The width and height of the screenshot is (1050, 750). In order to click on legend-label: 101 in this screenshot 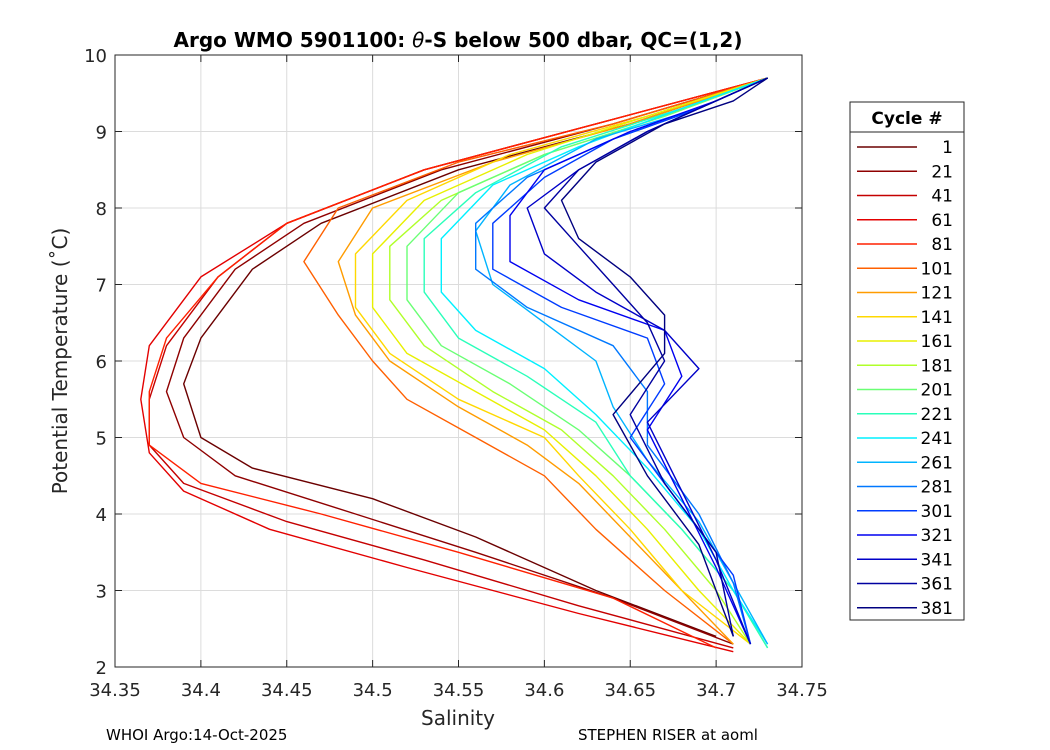, I will do `click(937, 269)`.